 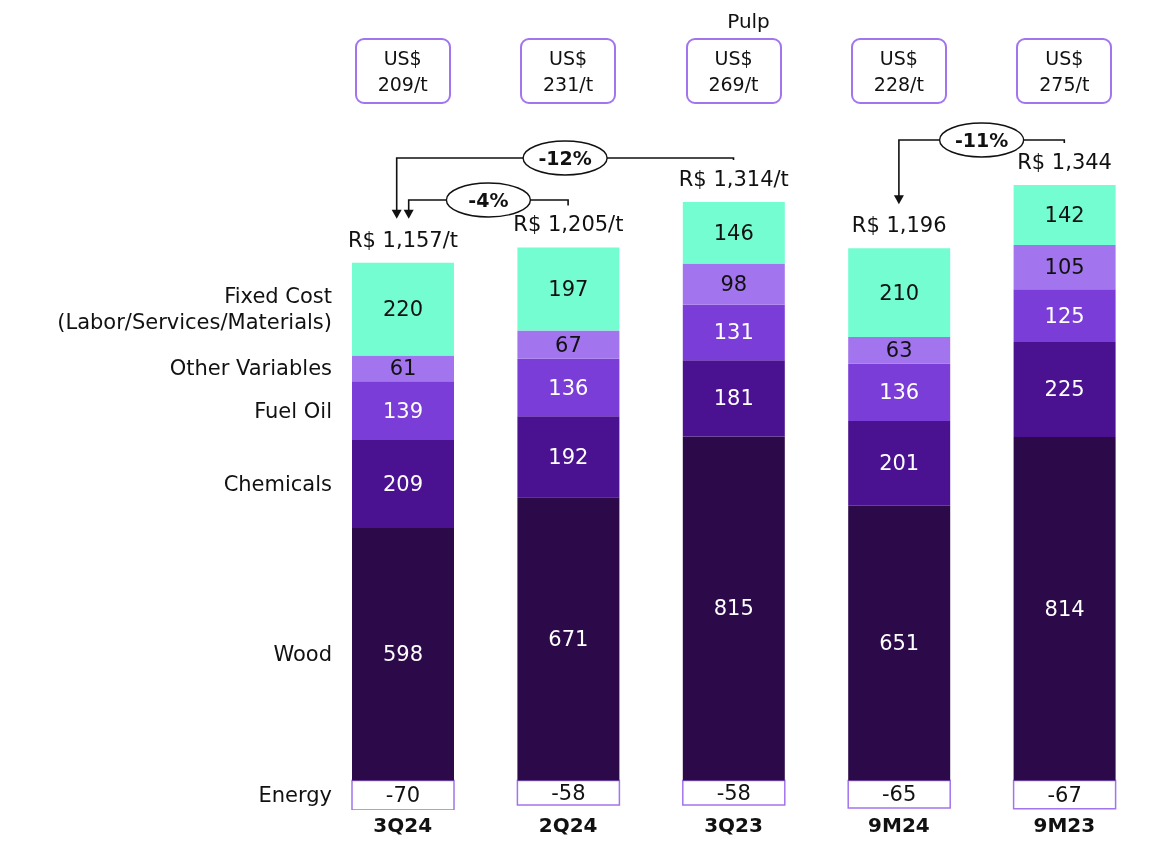 I want to click on data-label: 146, so click(x=733, y=232).